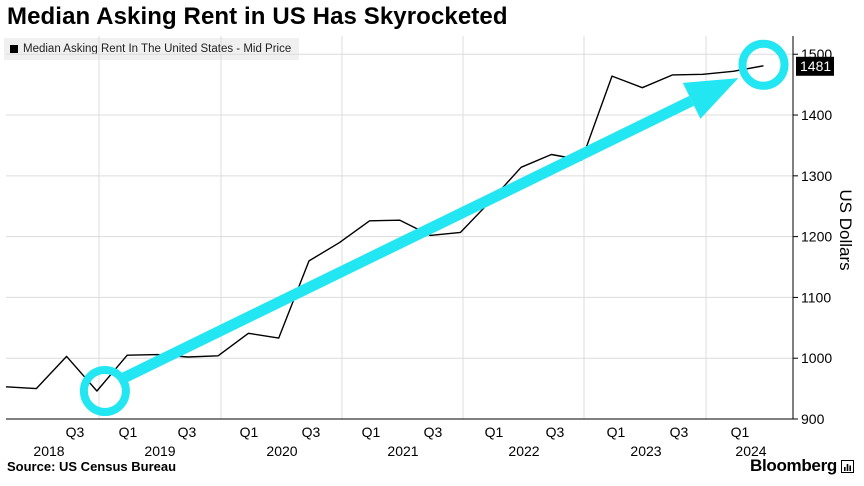 This screenshot has height=486, width=864. What do you see at coordinates (257, 16) in the screenshot?
I see `chart-title: Median Asking Rent in US Has Skyrocketed` at bounding box center [257, 16].